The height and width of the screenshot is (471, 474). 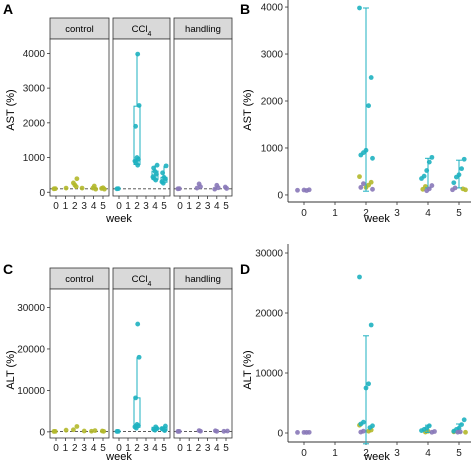 What do you see at coordinates (272, 102) in the screenshot?
I see `y-tick-label: 2000` at bounding box center [272, 102].